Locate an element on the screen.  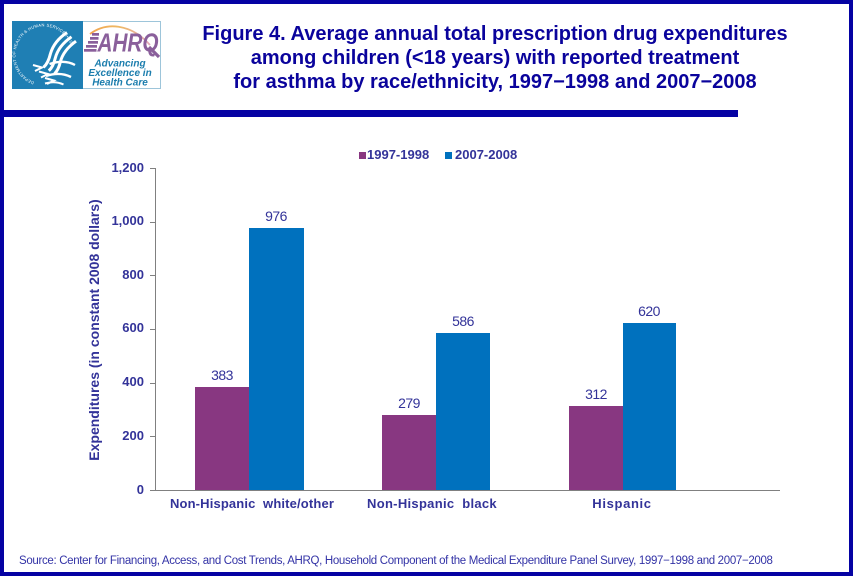
svg-text: Excellence in is located at coordinates (119, 73).